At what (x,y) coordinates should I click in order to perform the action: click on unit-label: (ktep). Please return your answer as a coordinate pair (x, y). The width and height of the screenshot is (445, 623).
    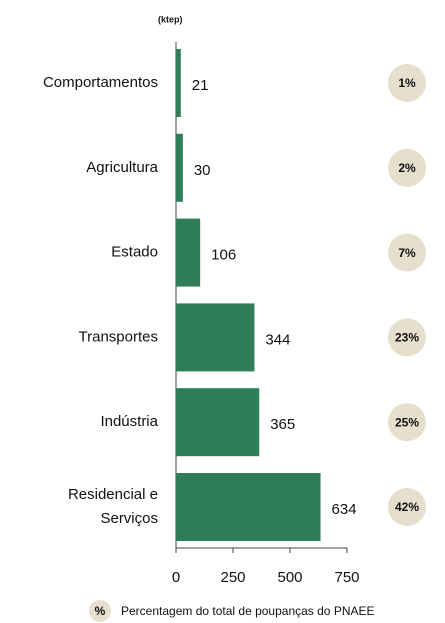
    Looking at the image, I should click on (170, 19).